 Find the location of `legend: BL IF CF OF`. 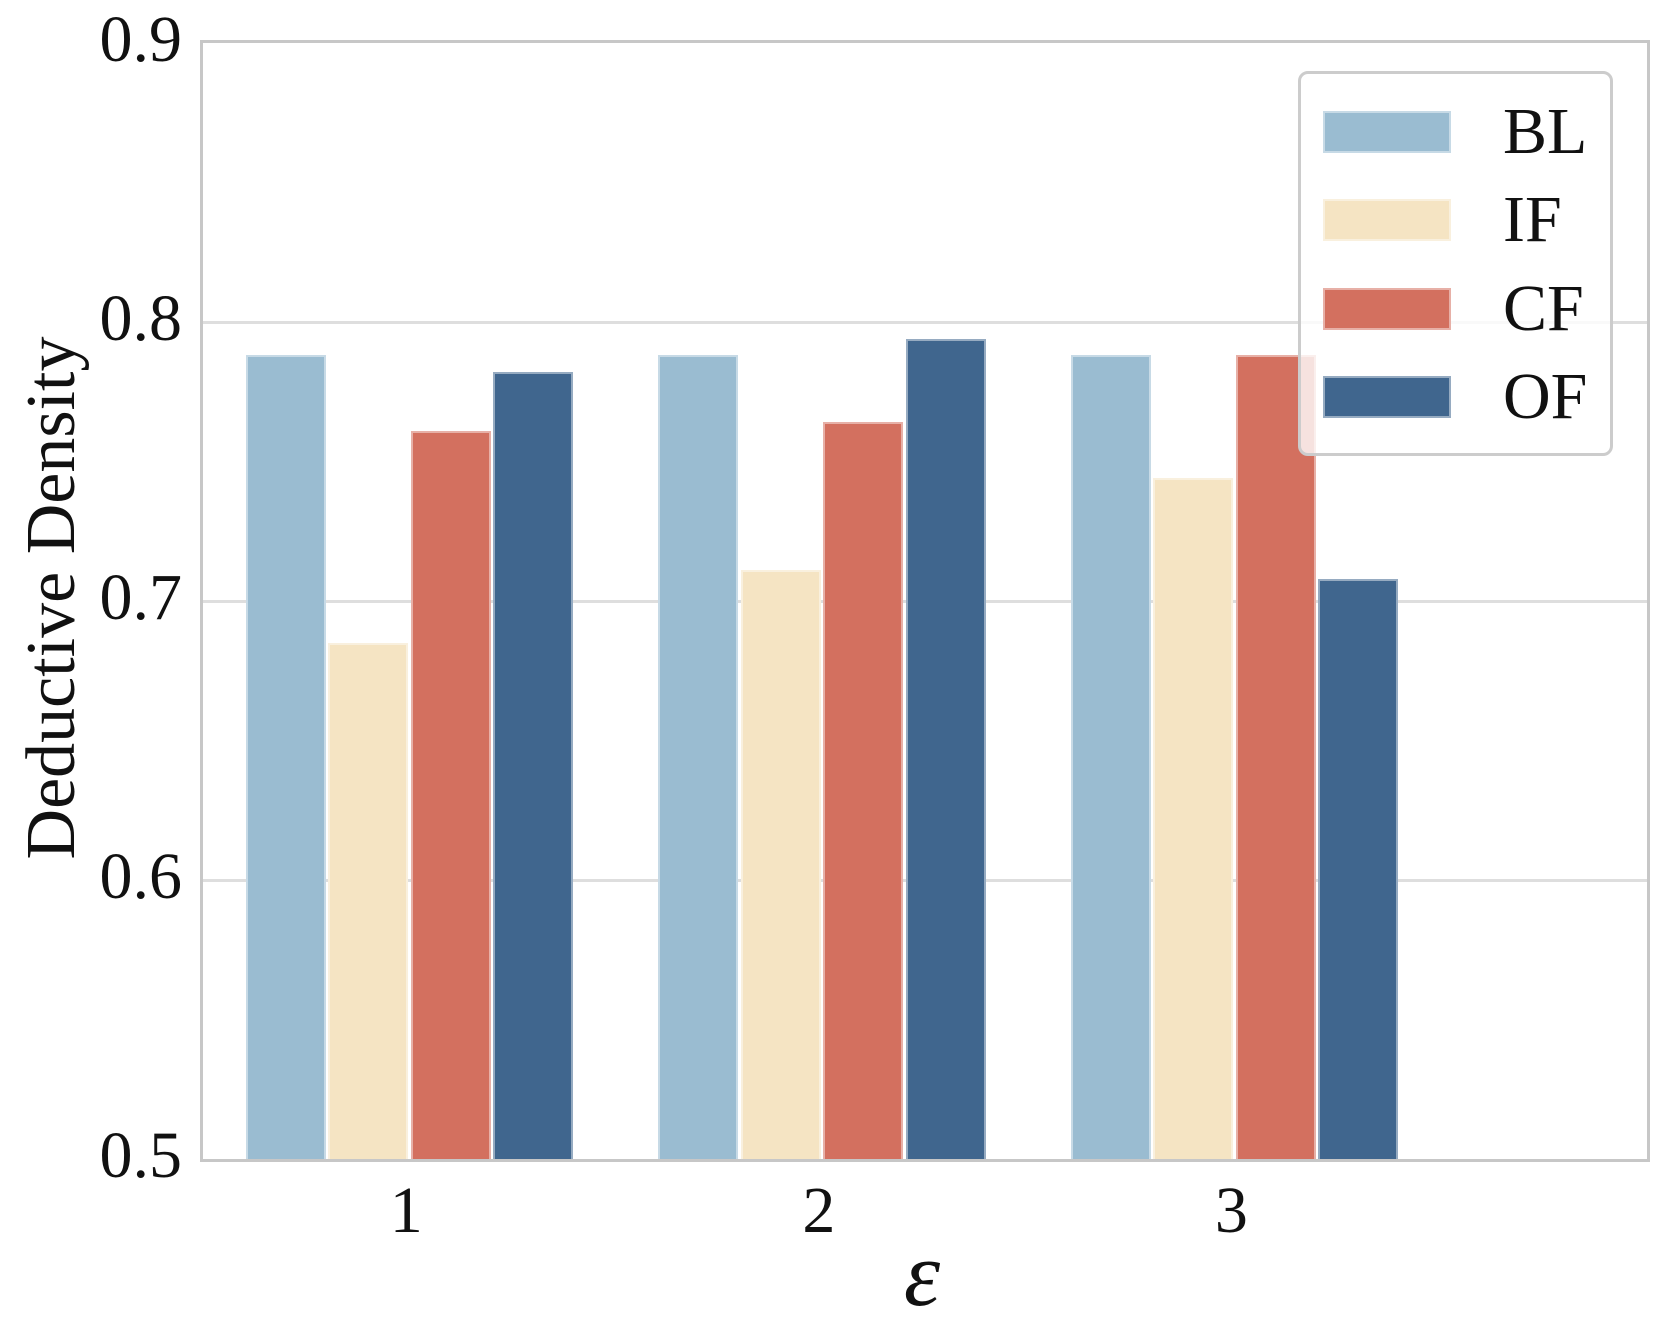

legend: BL IF CF OF is located at coordinates (1455, 263).